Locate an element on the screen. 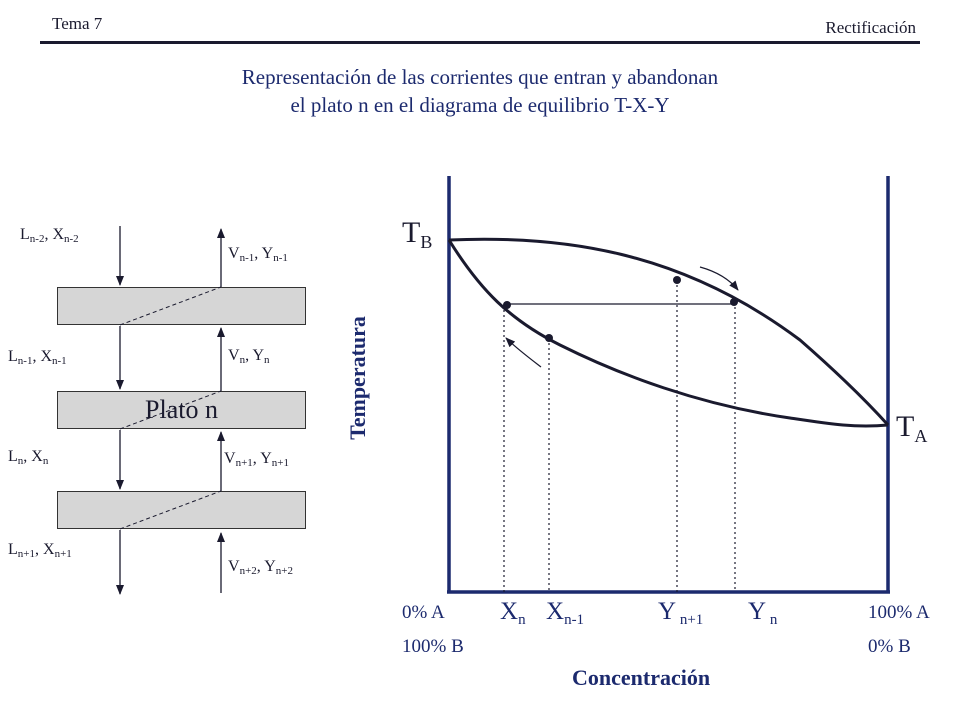  label-v-nm1: Vn-1, Yn-1 is located at coordinates (258, 254).